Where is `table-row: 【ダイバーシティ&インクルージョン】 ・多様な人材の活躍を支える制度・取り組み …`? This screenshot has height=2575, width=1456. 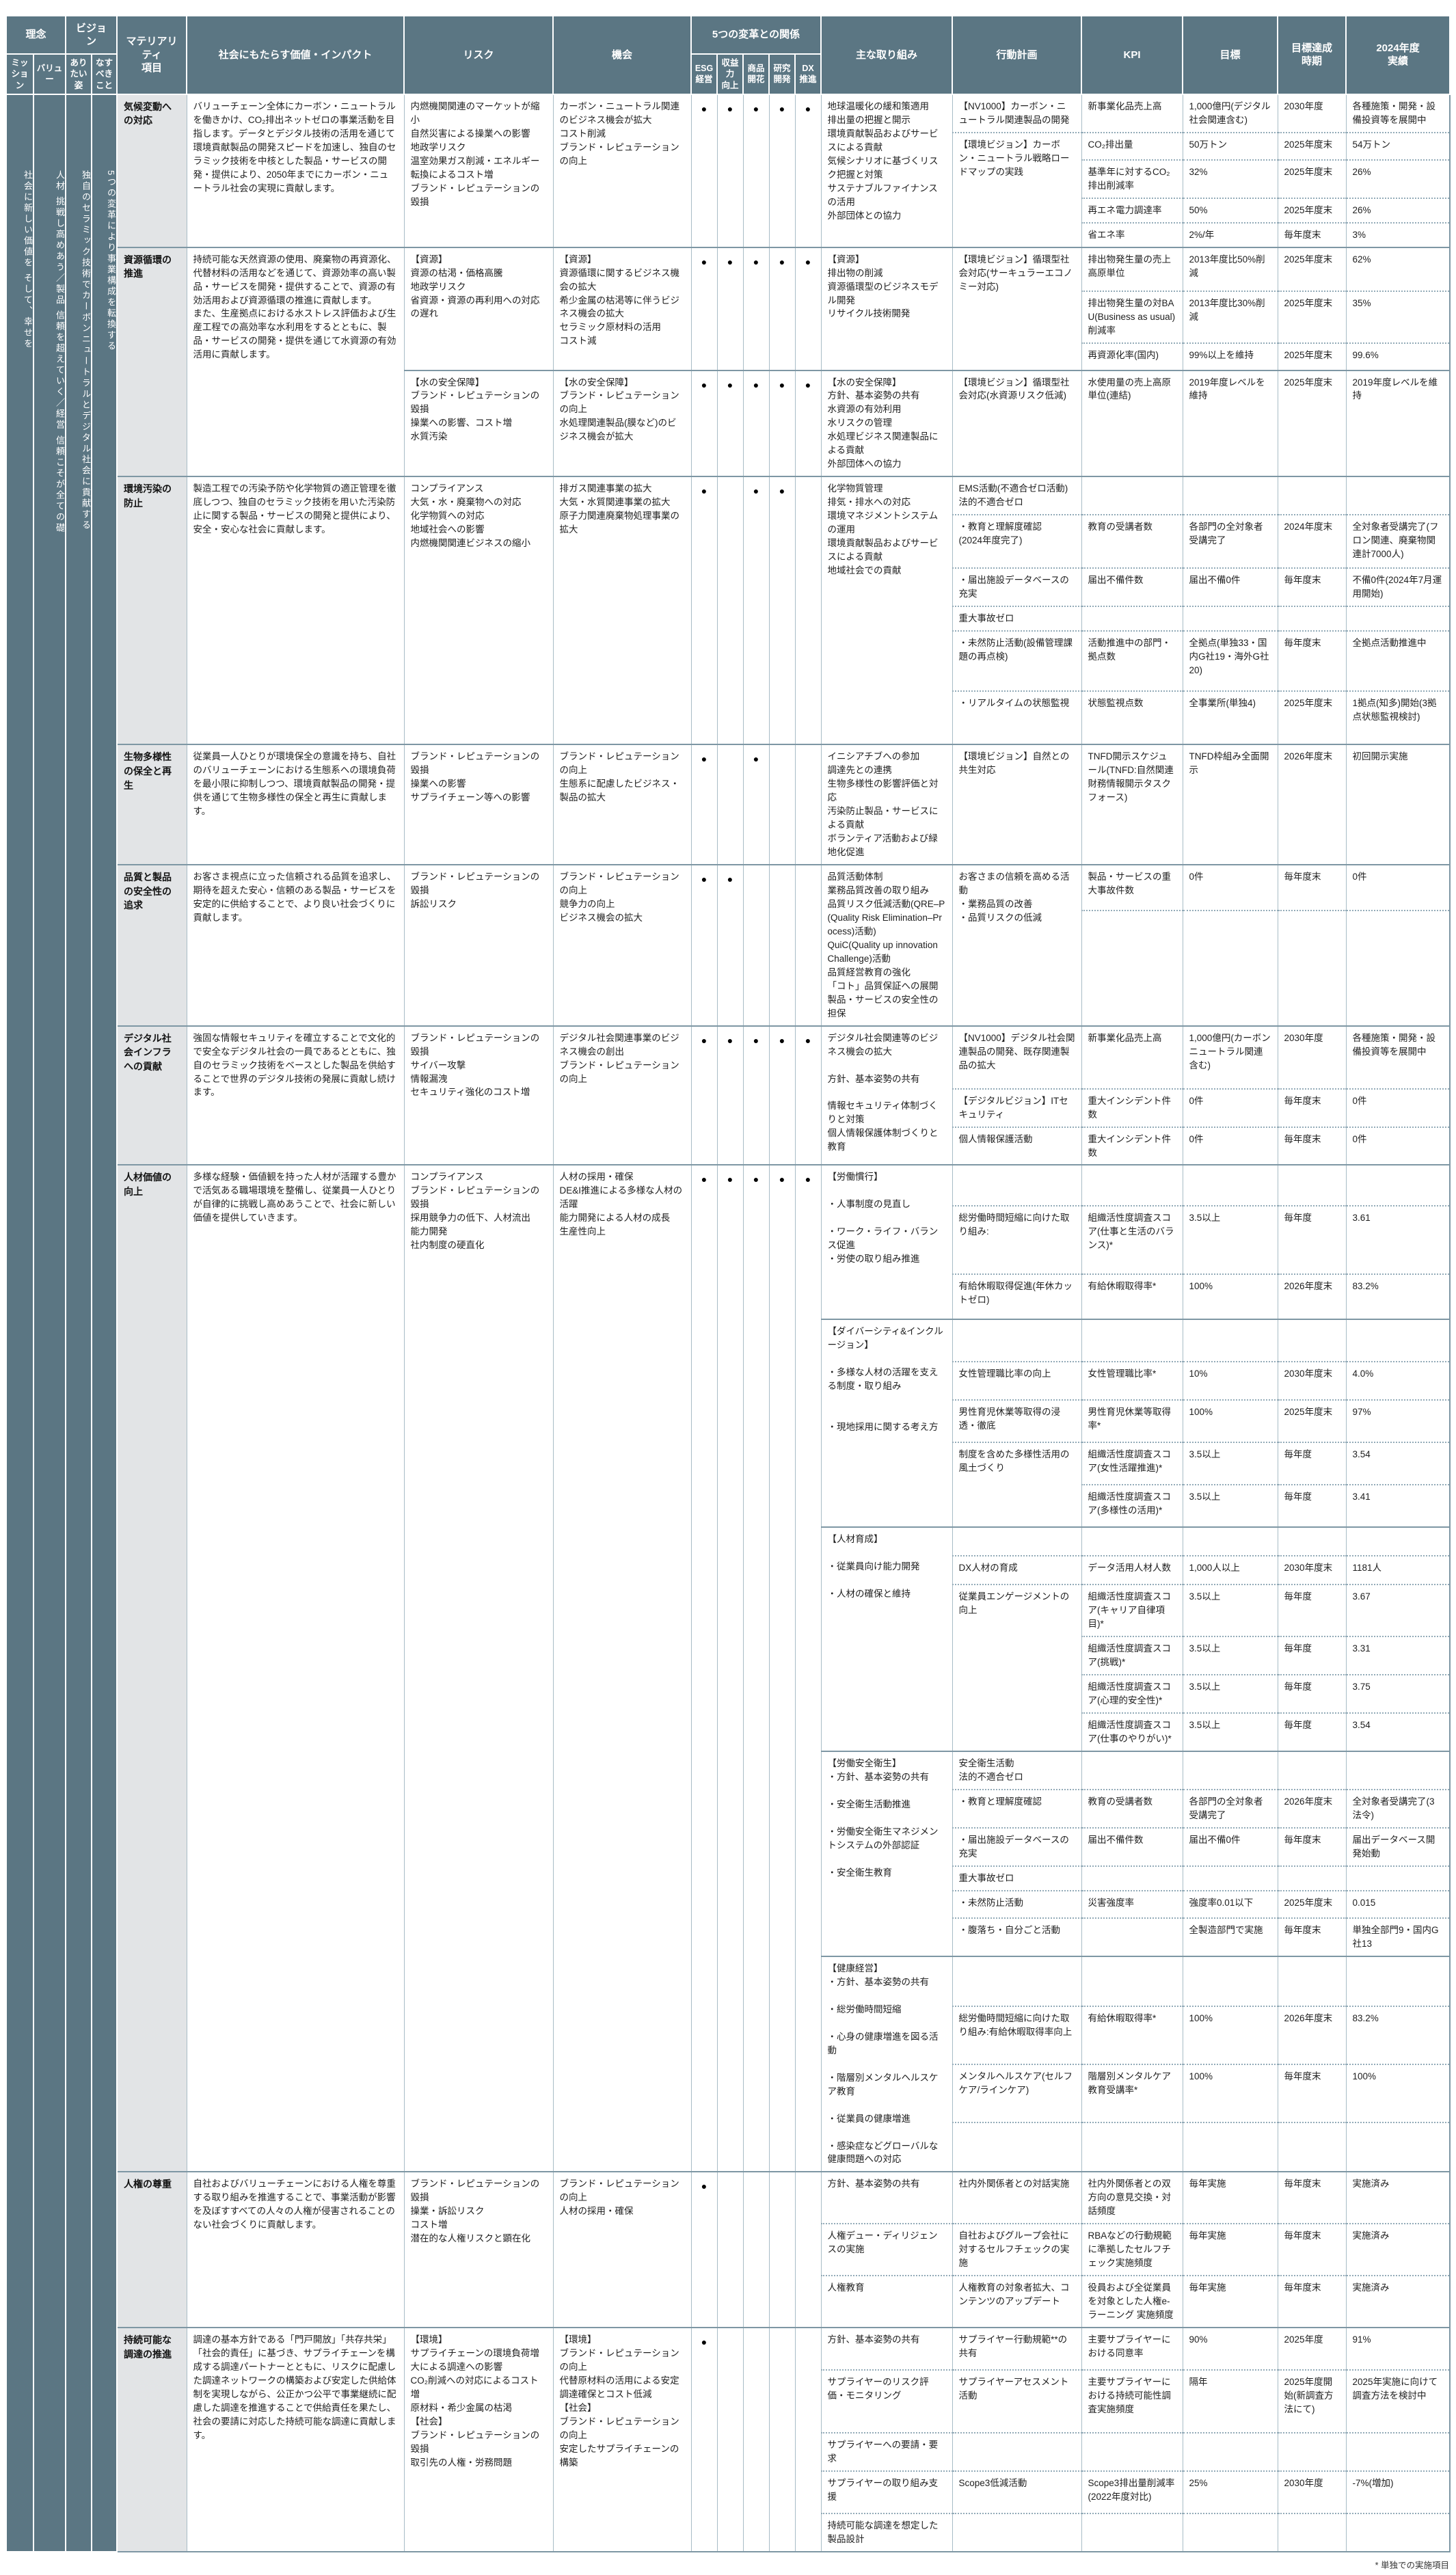 table-row: 【ダイバーシティ&インクルージョン】 ・多様な人材の活躍を支える制度・取り組み … is located at coordinates (729, 1424).